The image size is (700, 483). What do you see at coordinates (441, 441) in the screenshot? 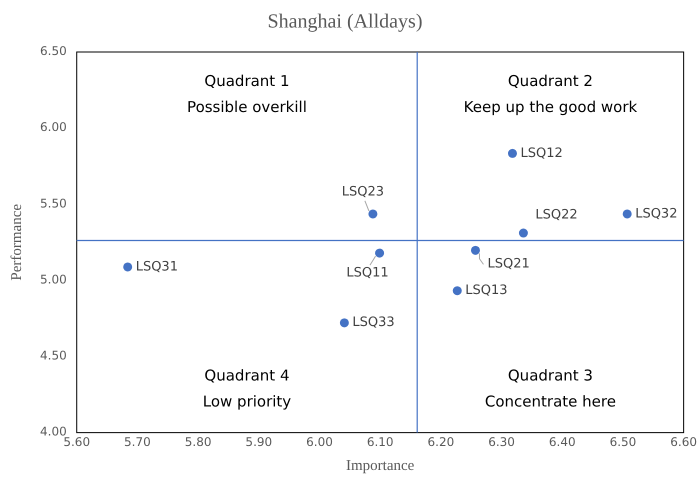
I see `x-tick-label: 6.20` at bounding box center [441, 441].